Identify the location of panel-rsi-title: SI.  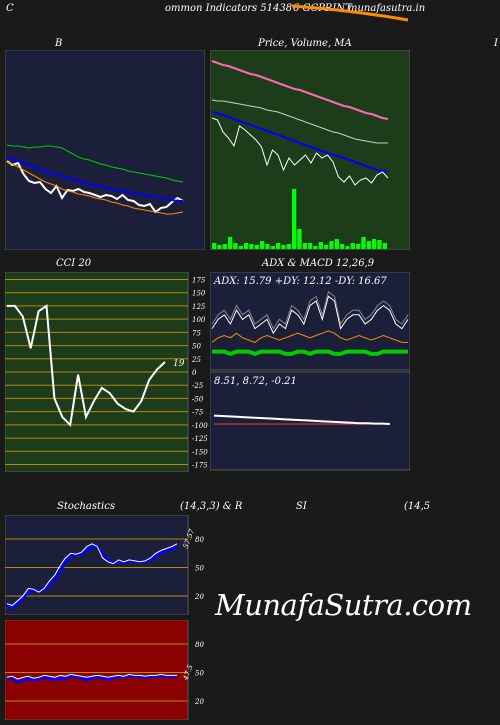
(301, 506).